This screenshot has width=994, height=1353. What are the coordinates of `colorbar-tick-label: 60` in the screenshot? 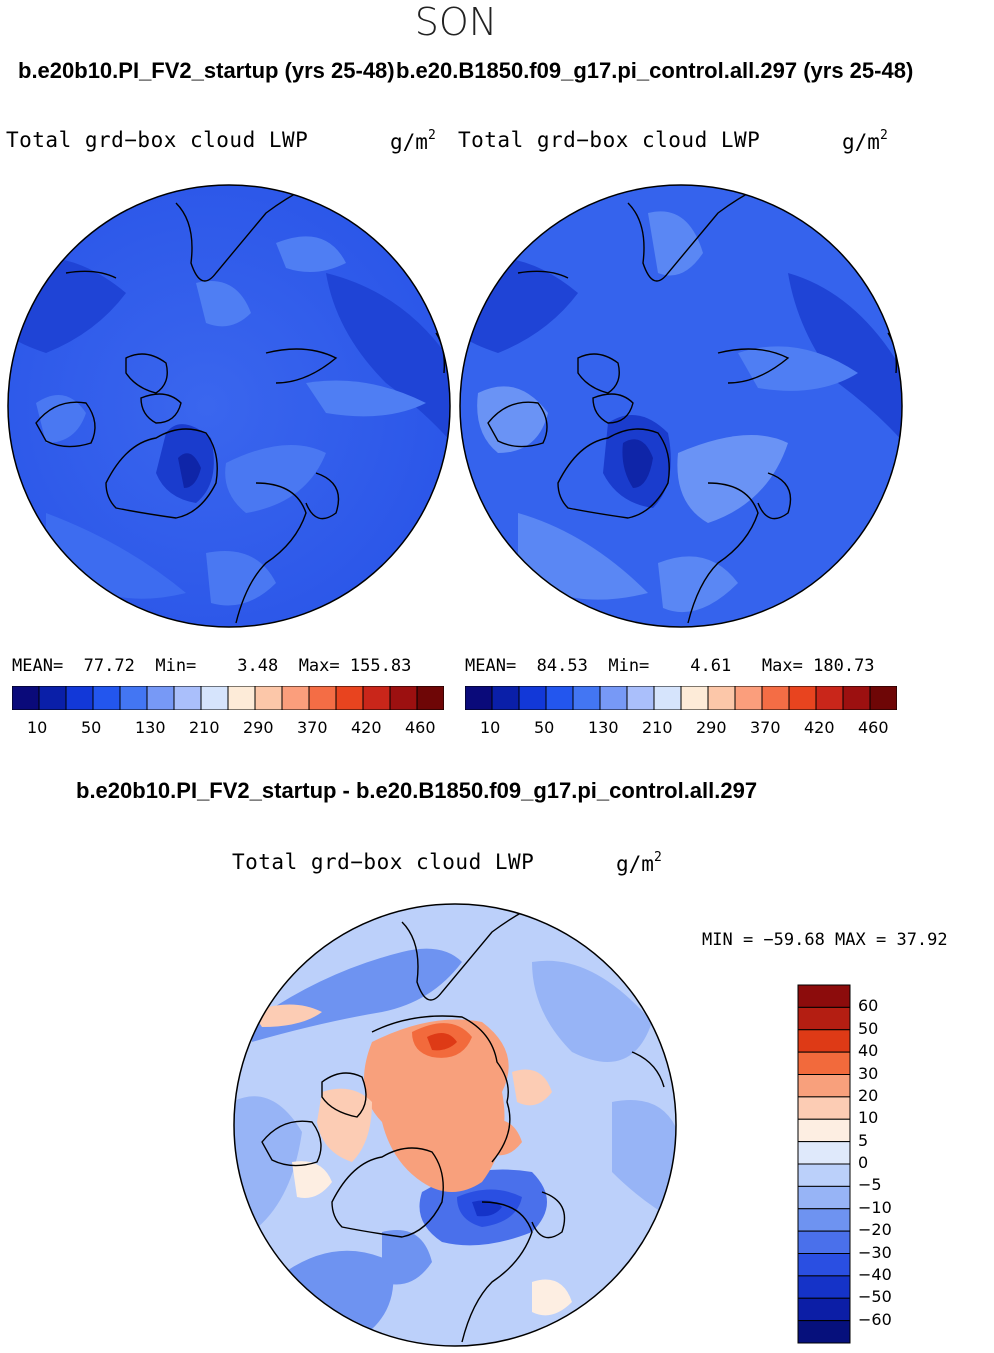 It's located at (868, 1006).